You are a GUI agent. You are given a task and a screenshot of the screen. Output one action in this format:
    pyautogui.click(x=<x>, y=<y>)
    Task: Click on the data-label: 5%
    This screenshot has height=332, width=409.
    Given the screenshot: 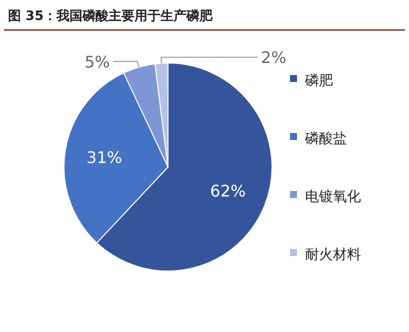 What is the action you would take?
    pyautogui.click(x=97, y=62)
    